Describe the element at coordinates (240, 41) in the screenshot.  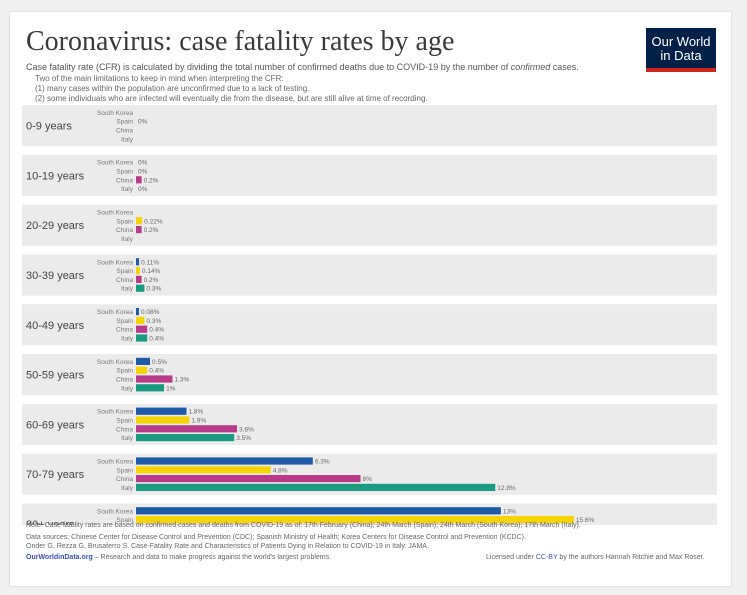
I see `chart-title: Coronavirus: case fatality rates by age` at that location.